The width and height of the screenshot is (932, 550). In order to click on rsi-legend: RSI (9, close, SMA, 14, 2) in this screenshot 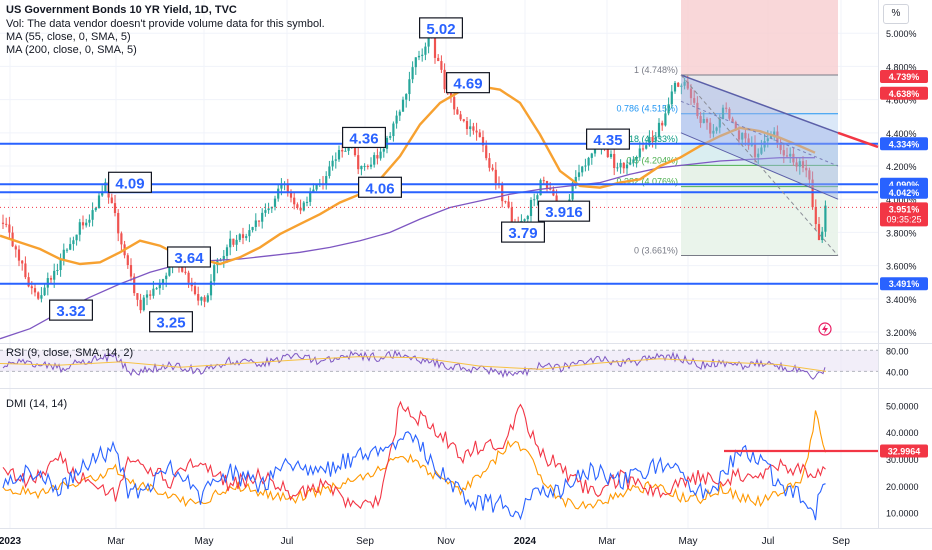, I will do `click(70, 353)`.